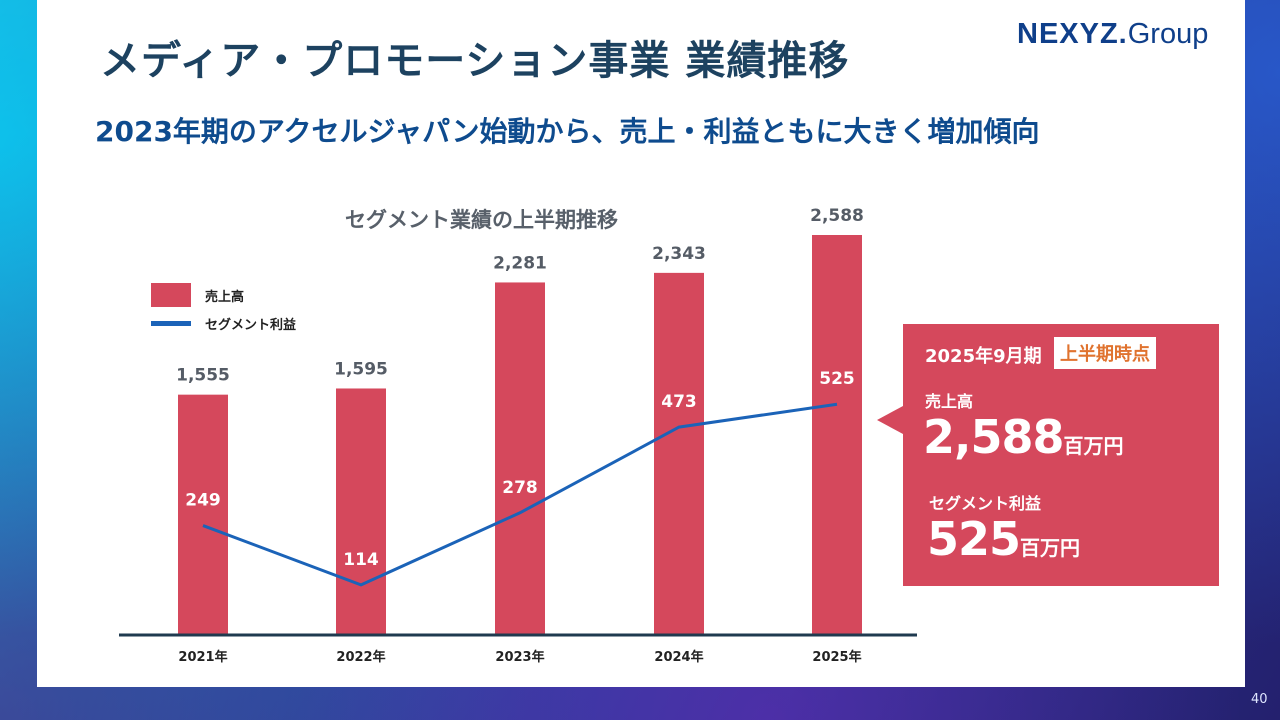 Image resolution: width=1280 pixels, height=720 pixels. I want to click on callout-period: 2025年9月期, so click(983, 356).